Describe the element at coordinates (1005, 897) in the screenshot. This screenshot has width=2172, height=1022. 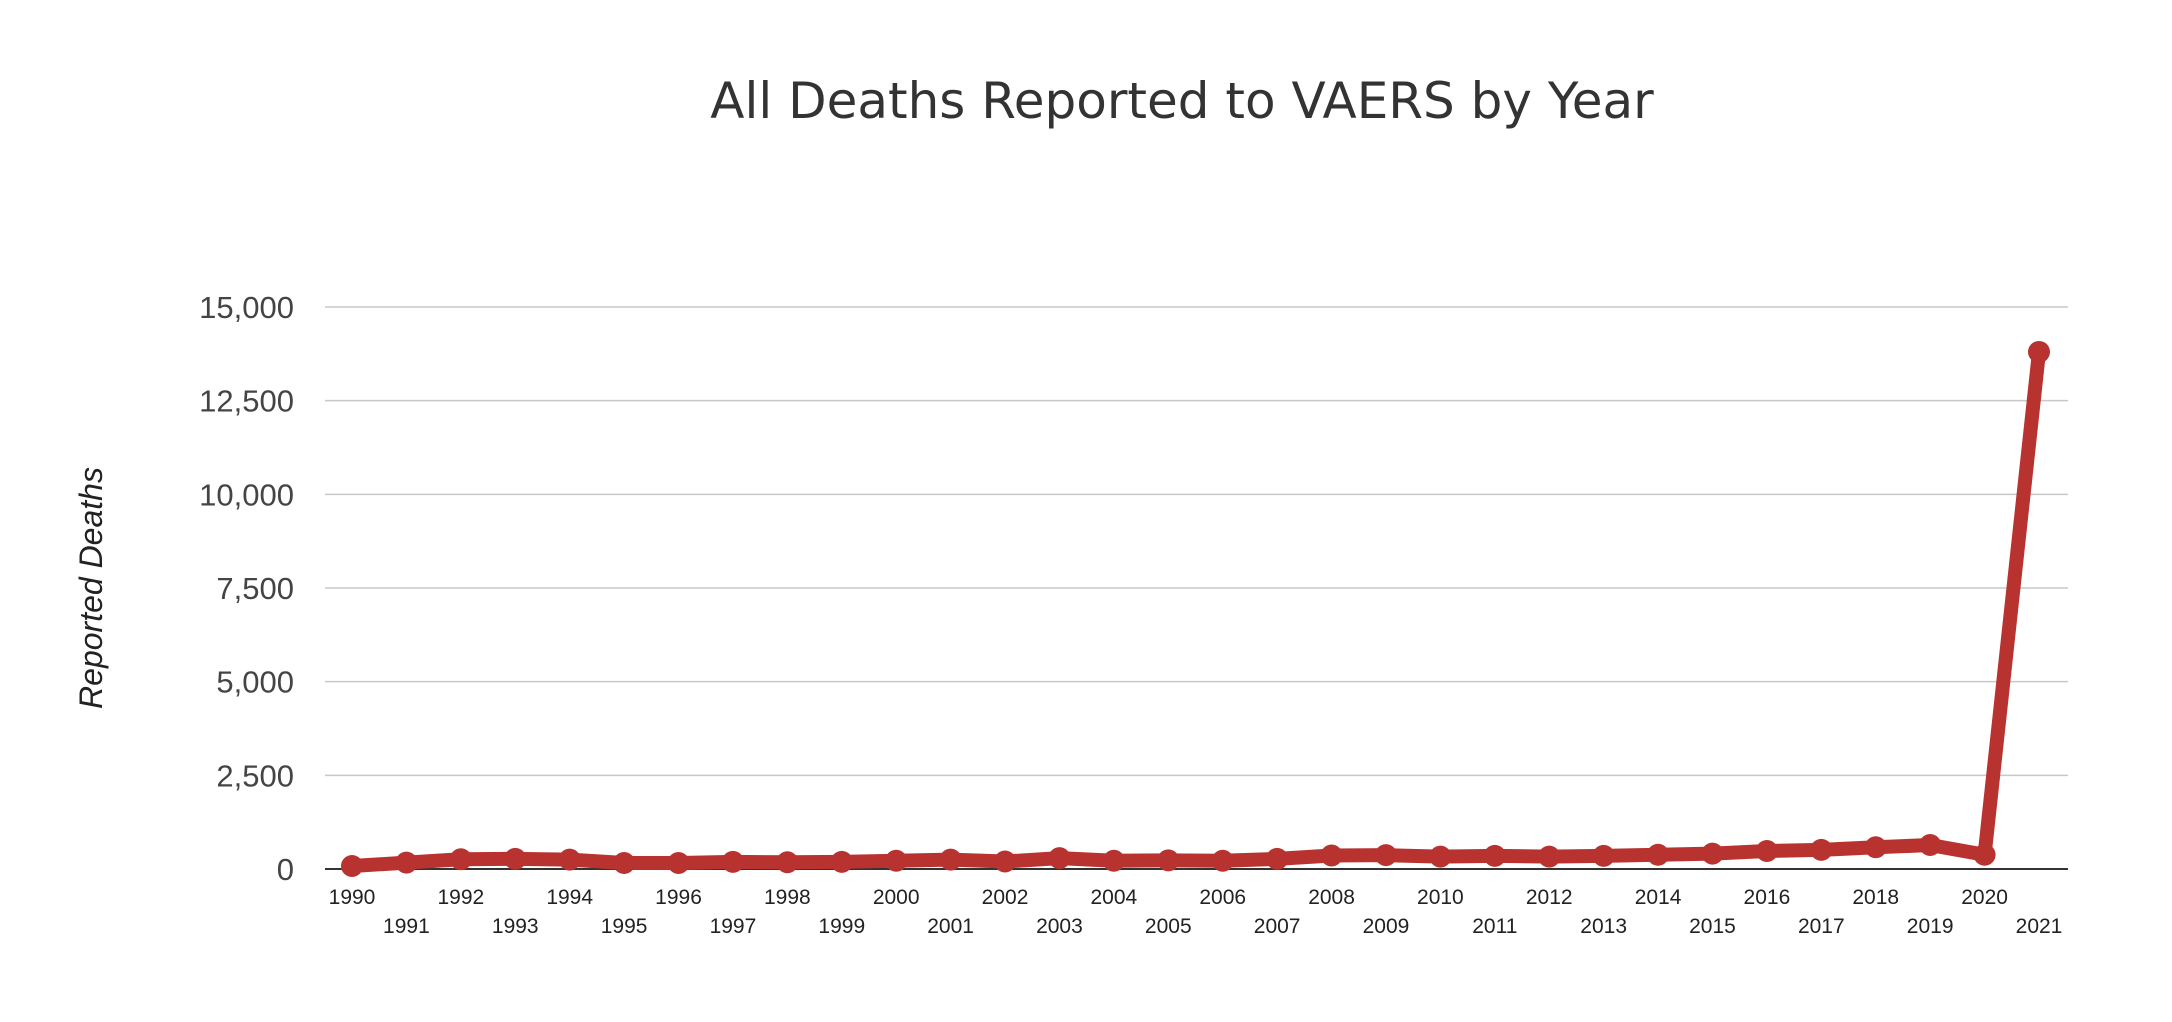
I see `x-tick-label: 2002` at that location.